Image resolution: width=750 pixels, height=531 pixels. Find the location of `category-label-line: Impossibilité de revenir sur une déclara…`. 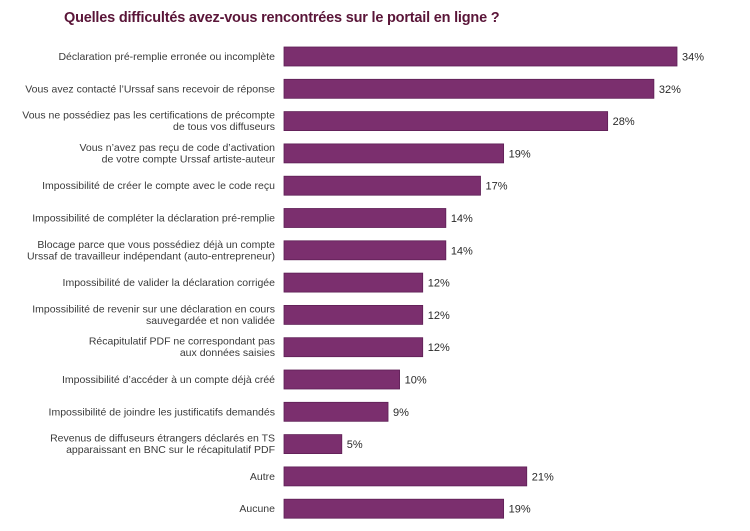

category-label-line: Impossibilité de revenir sur une déclara… is located at coordinates (153, 309).